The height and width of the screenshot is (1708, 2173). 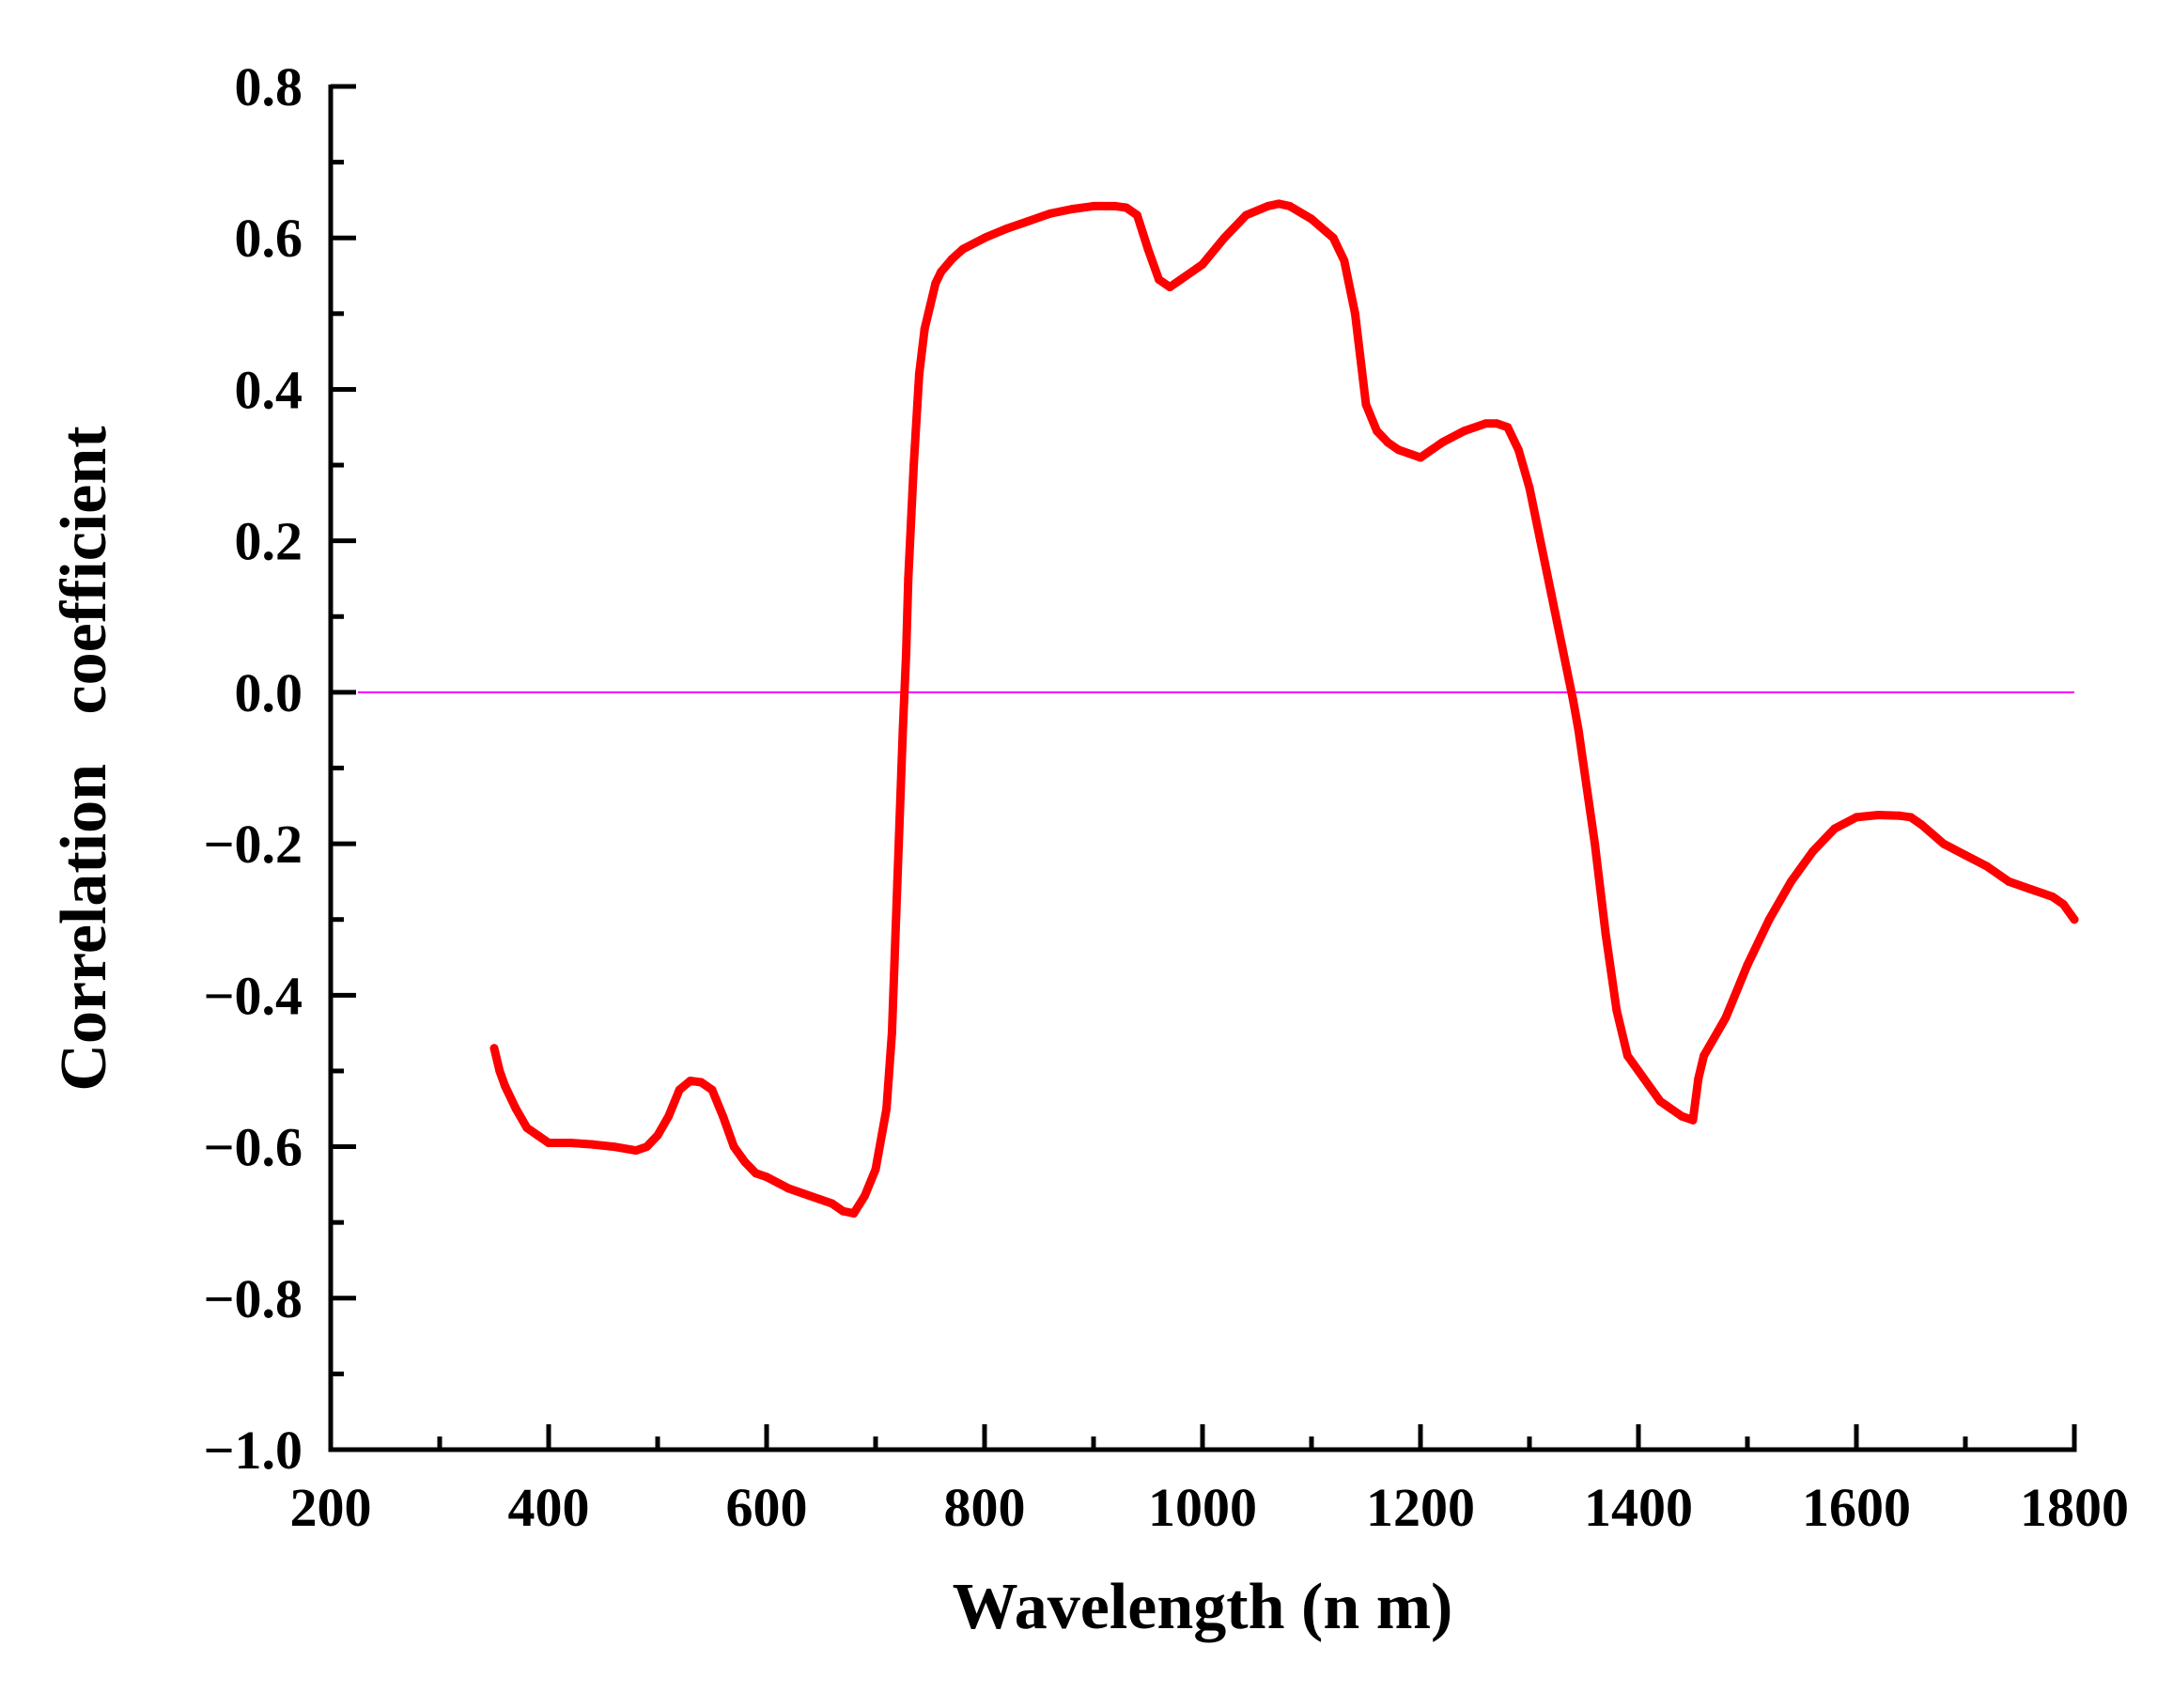 What do you see at coordinates (253, 1147) in the screenshot?
I see `y-tick-label: −0.6` at bounding box center [253, 1147].